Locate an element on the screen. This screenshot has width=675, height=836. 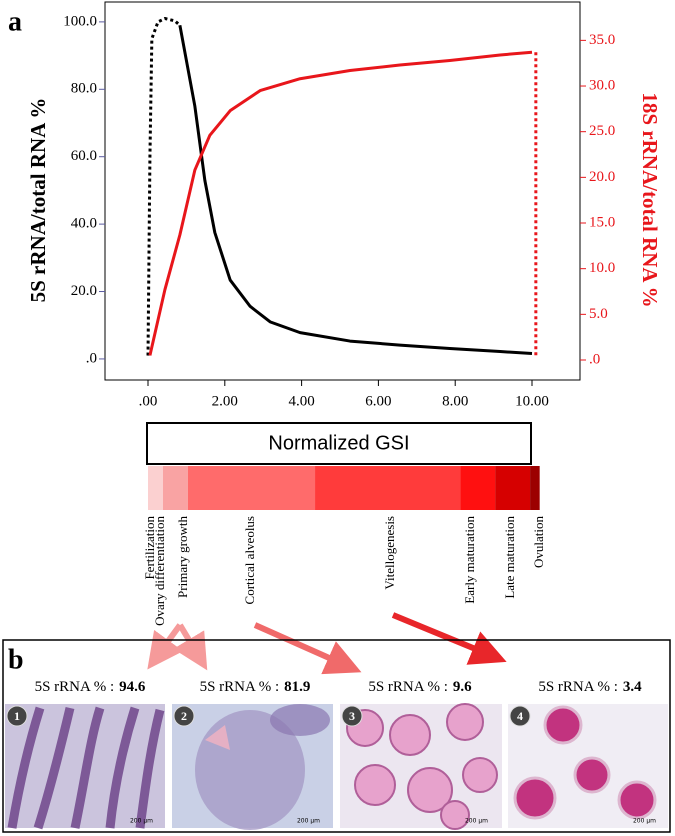
caption: 5S rRNA % : 9.6 is located at coordinates (420, 687).